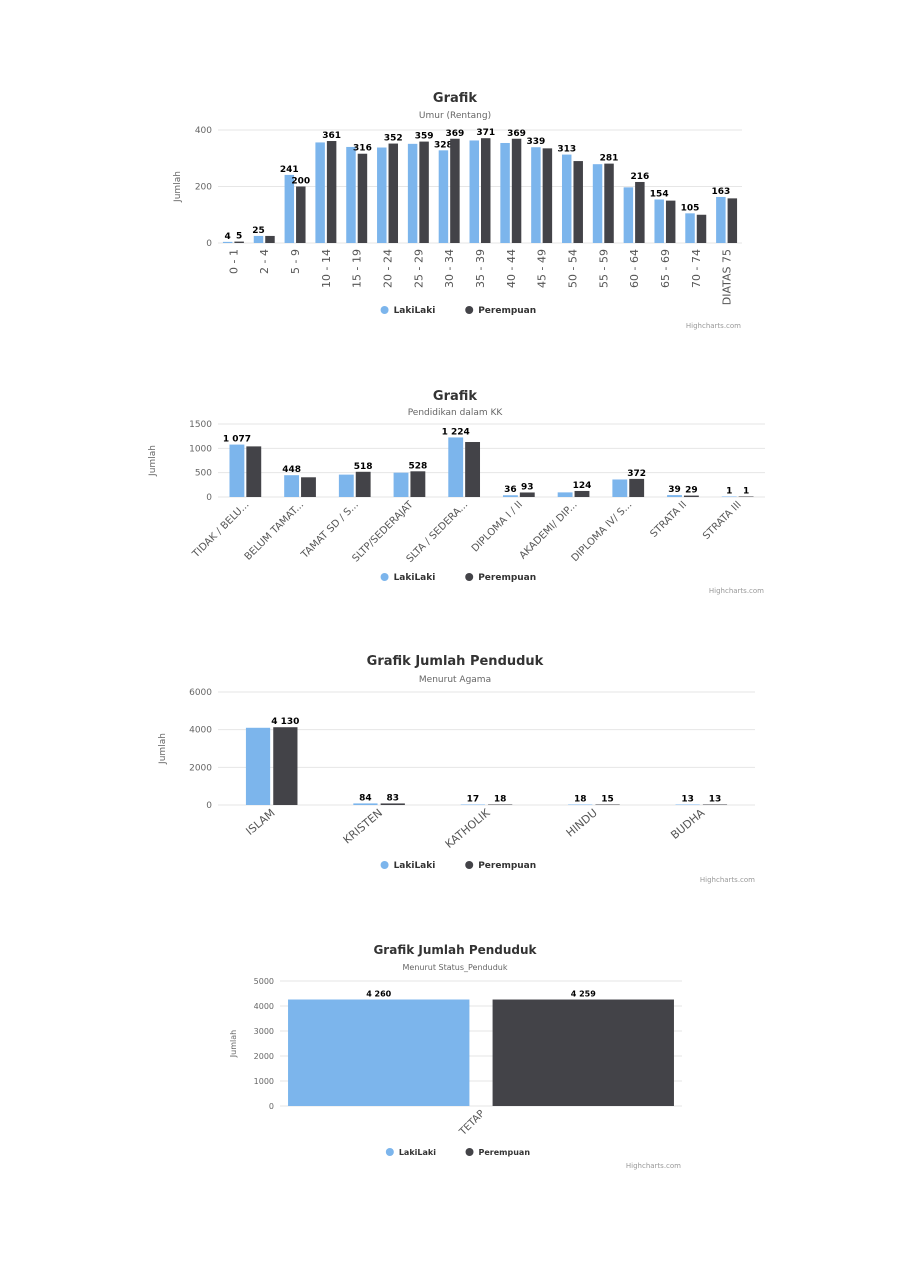 The height and width of the screenshot is (1280, 905). I want to click on data-label: 4, so click(228, 237).